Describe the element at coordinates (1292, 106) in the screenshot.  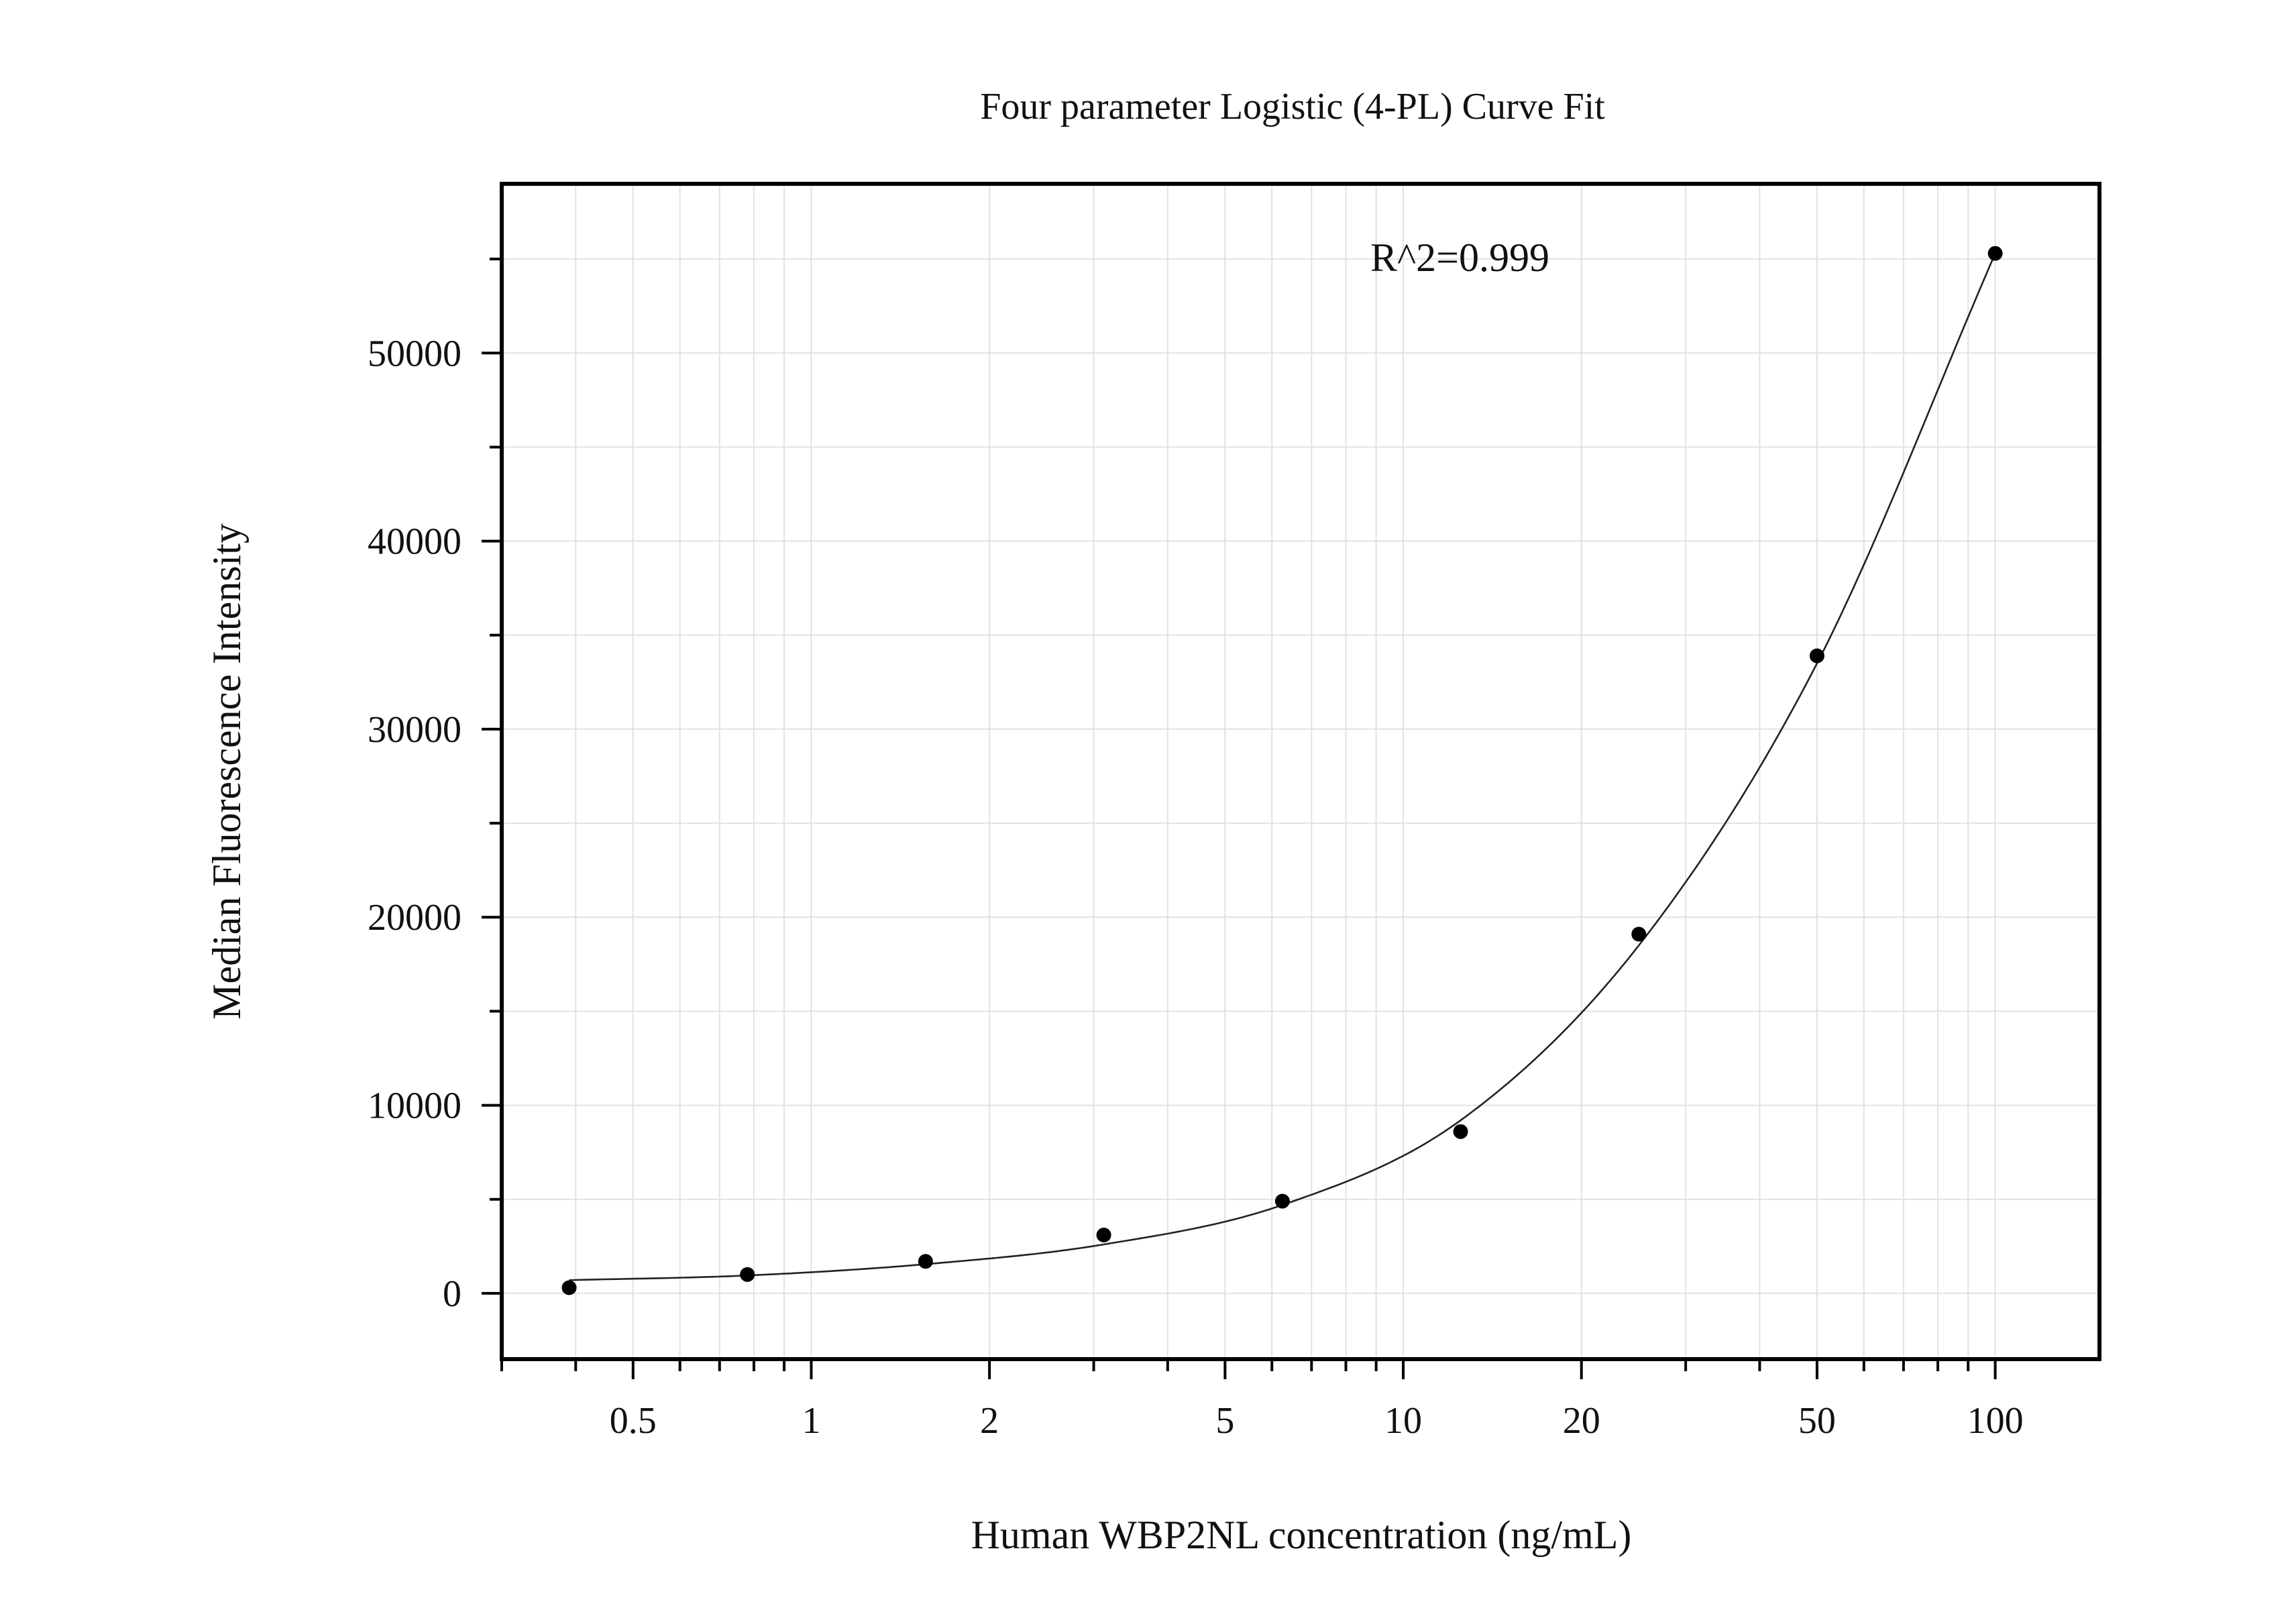
I see `chart-title: Four parameter Logistic (4-PL) Curve Fit` at that location.